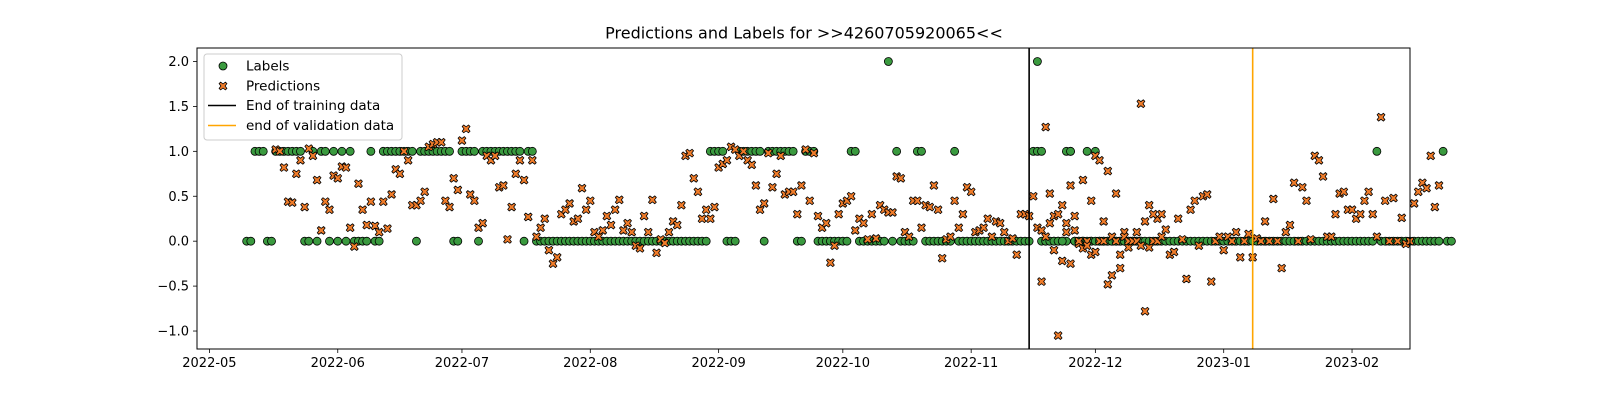  I want to click on x-tick-label: 2022-08, so click(590, 363).